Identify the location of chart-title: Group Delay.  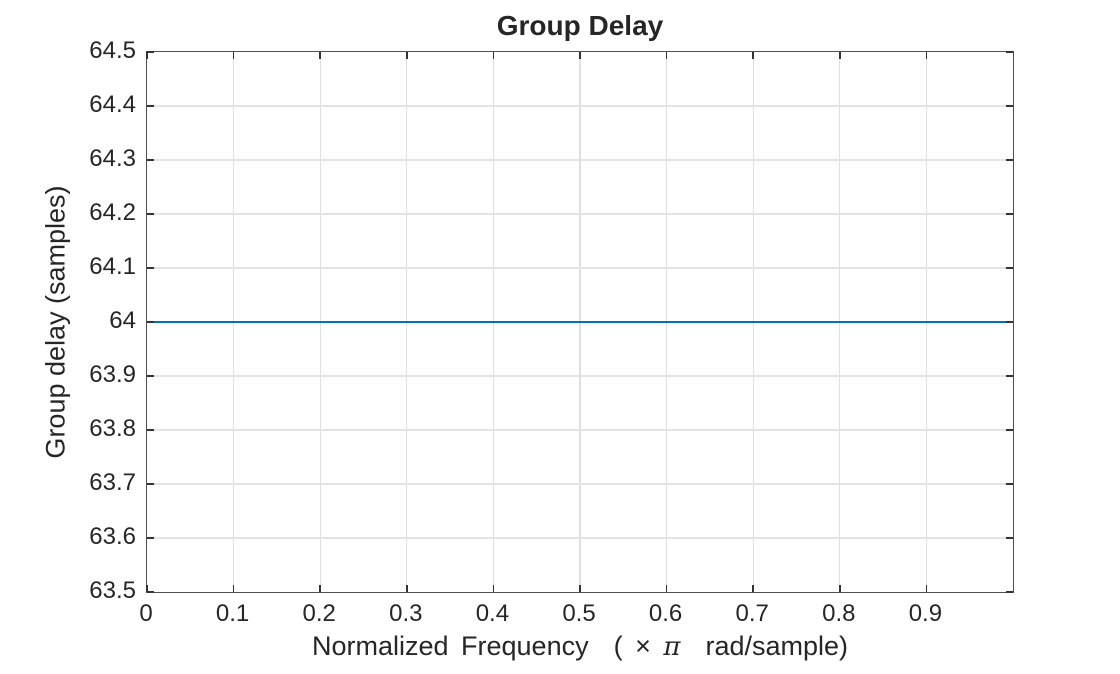
(580, 25).